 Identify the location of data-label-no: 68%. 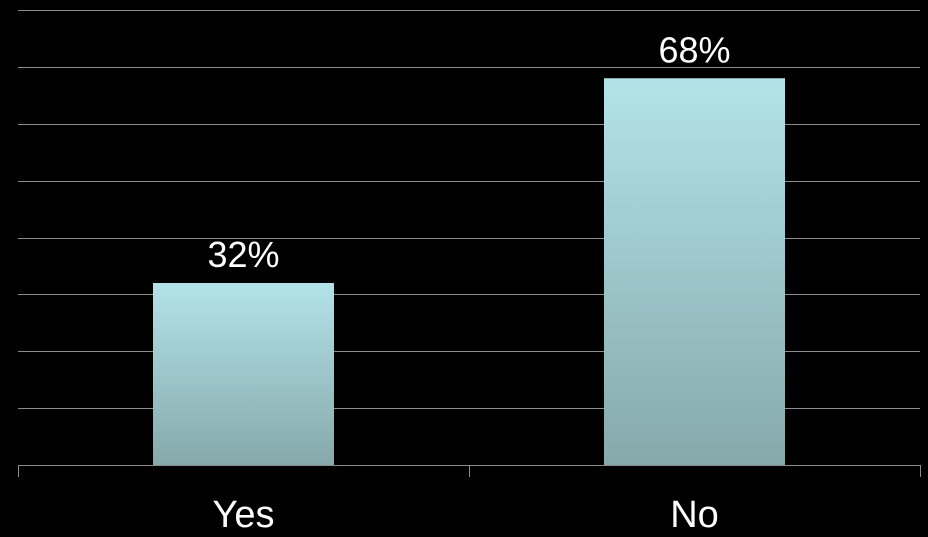
(694, 49).